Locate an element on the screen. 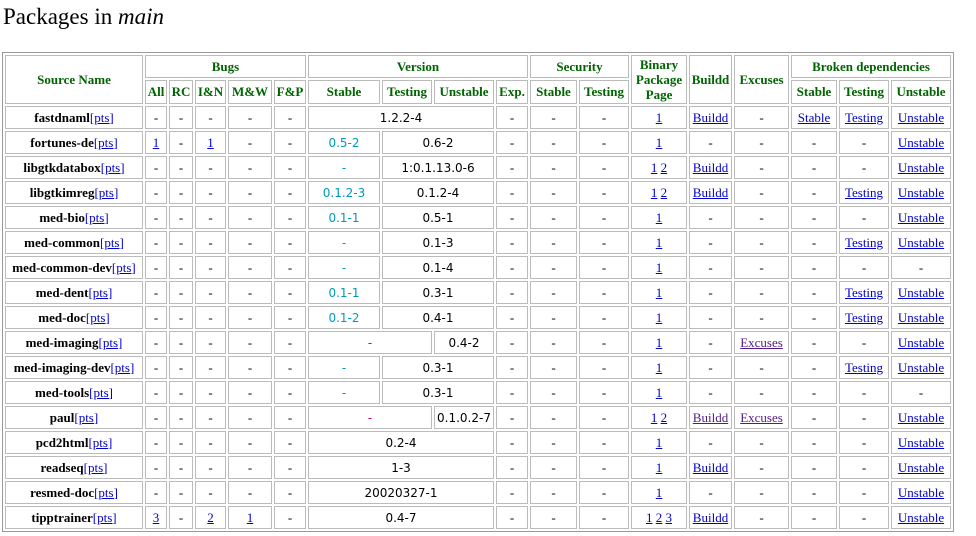 This screenshot has width=976, height=536. binary-package-cell: 1 2 3 is located at coordinates (659, 517).